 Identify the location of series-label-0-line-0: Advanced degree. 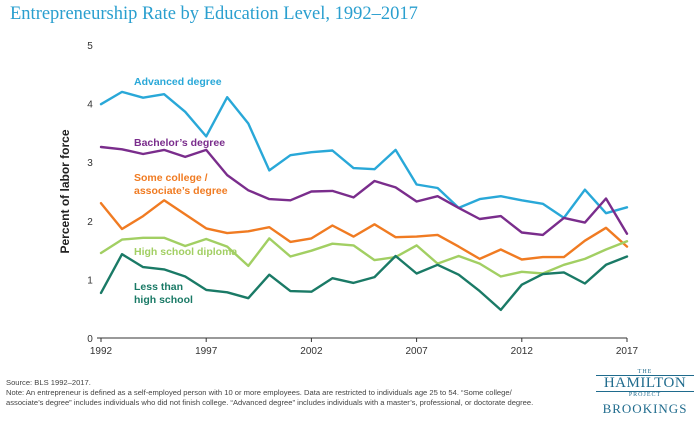
(178, 82).